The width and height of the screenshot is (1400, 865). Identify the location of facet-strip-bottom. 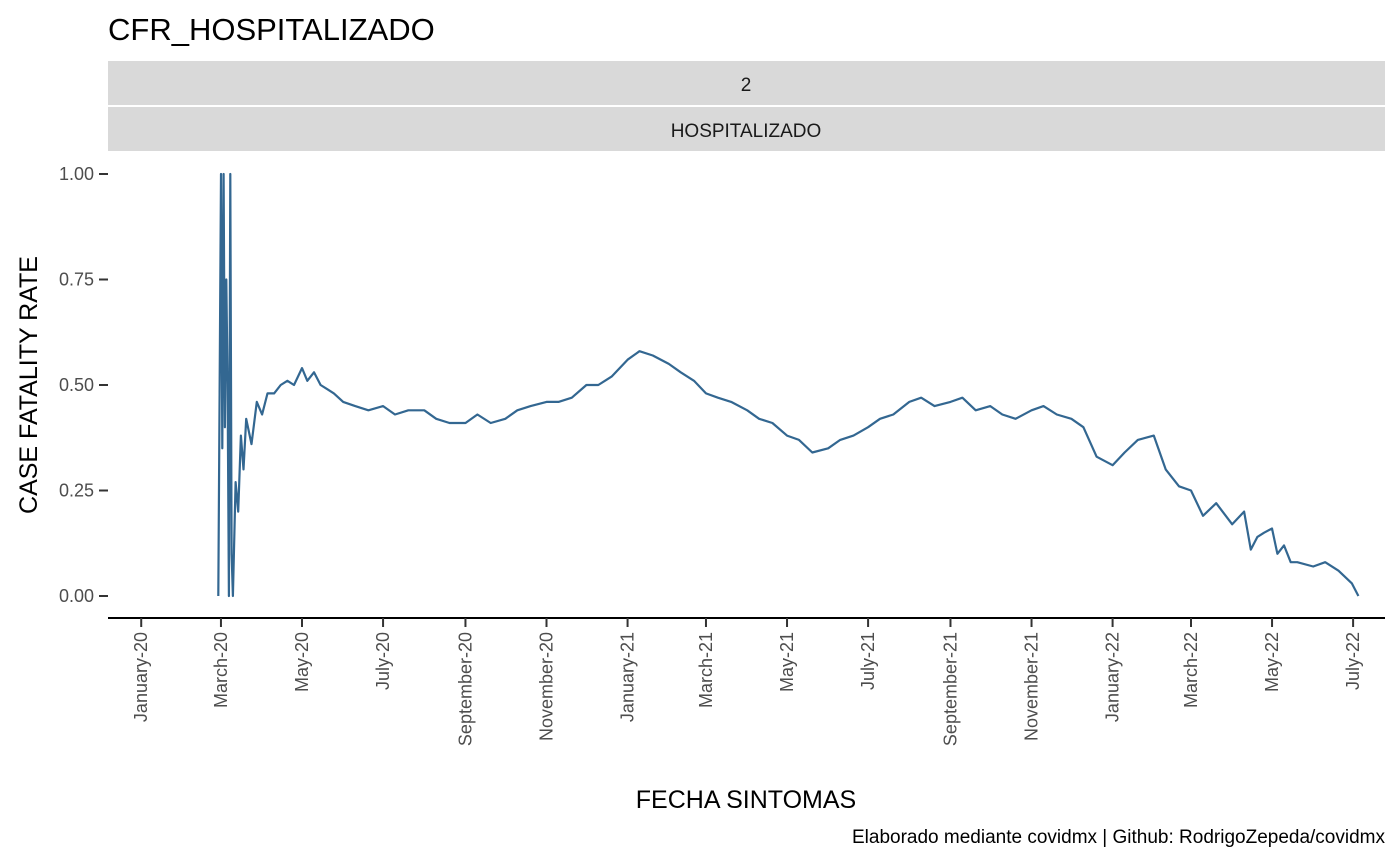
(746, 129).